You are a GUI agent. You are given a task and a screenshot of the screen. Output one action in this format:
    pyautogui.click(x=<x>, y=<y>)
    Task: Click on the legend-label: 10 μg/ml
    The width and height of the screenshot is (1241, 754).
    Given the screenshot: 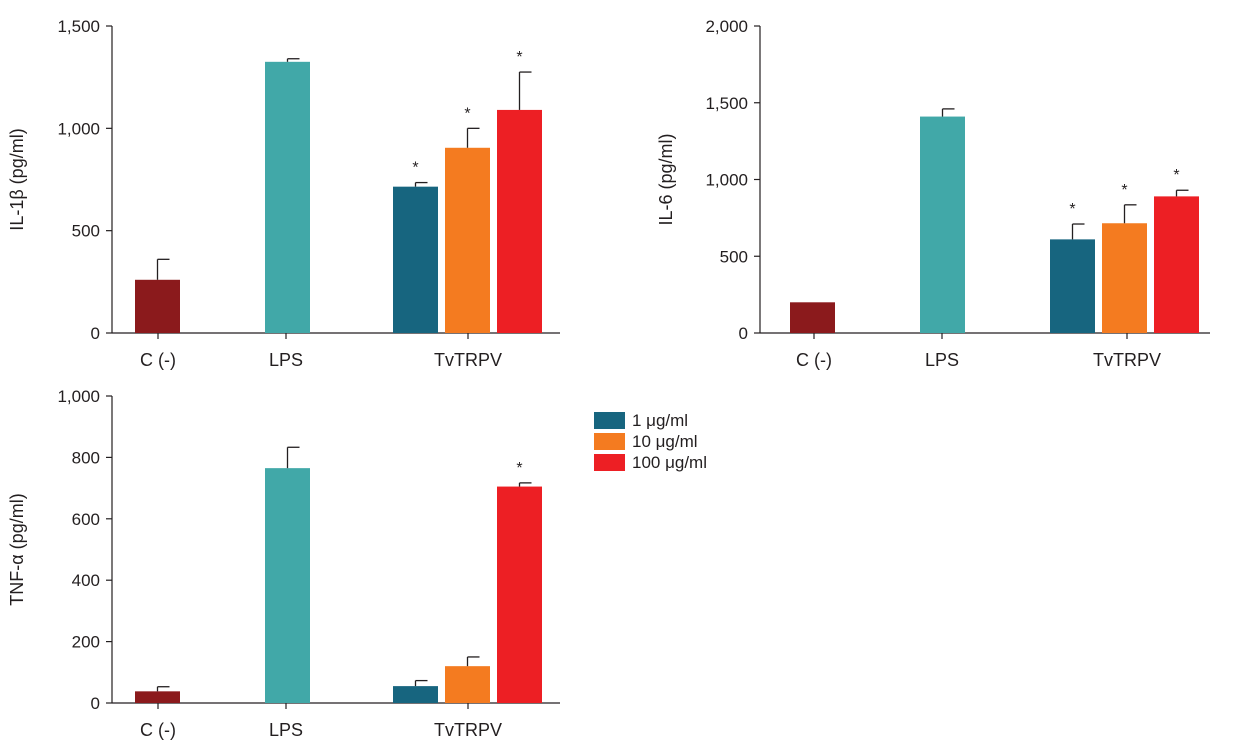 What is the action you would take?
    pyautogui.click(x=665, y=441)
    